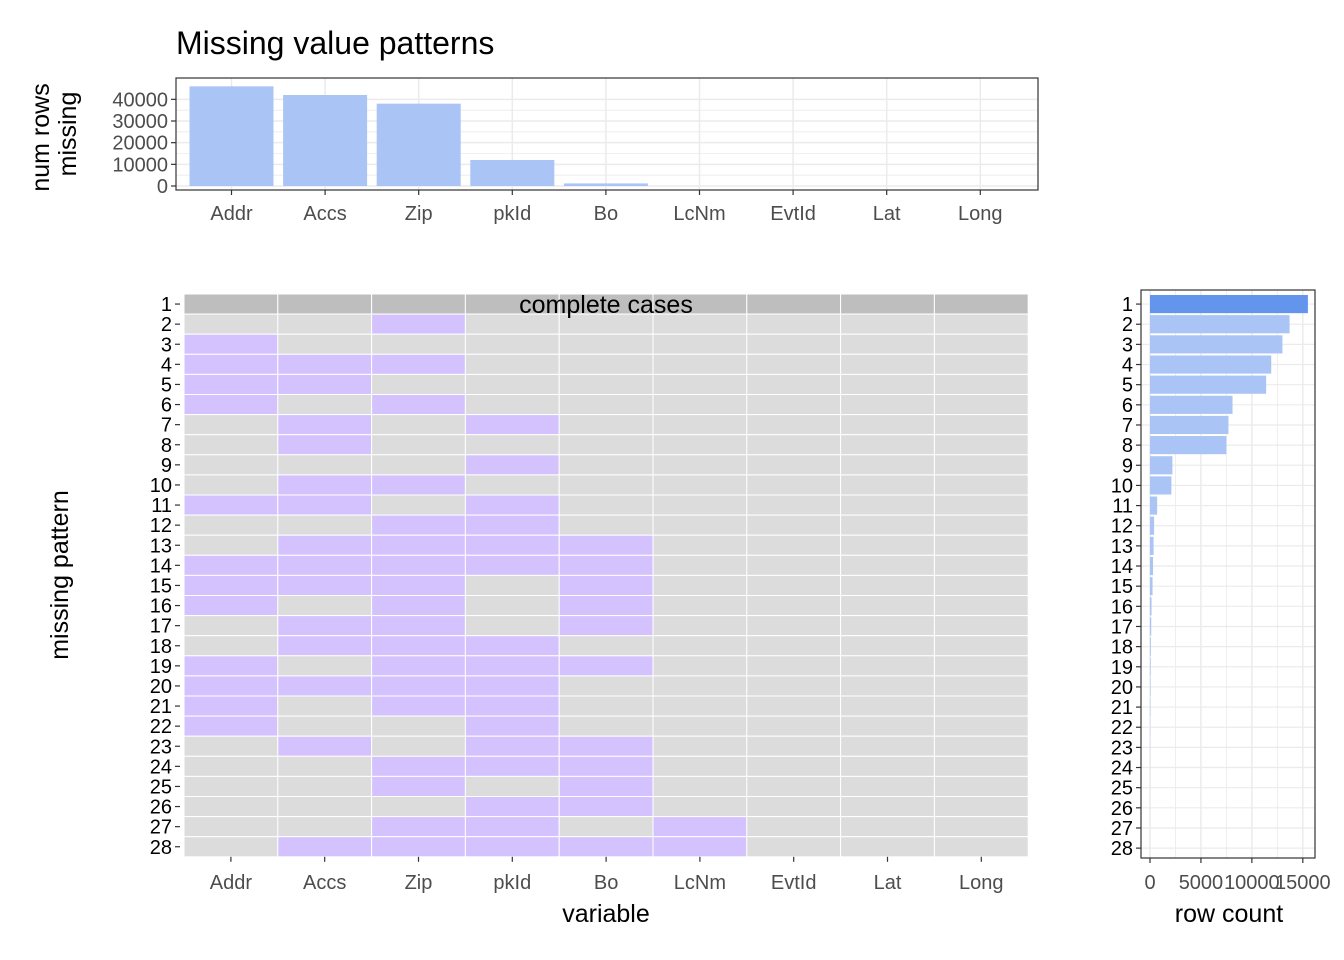  Describe the element at coordinates (607, 134) in the screenshot. I see `top-panel-border` at that location.